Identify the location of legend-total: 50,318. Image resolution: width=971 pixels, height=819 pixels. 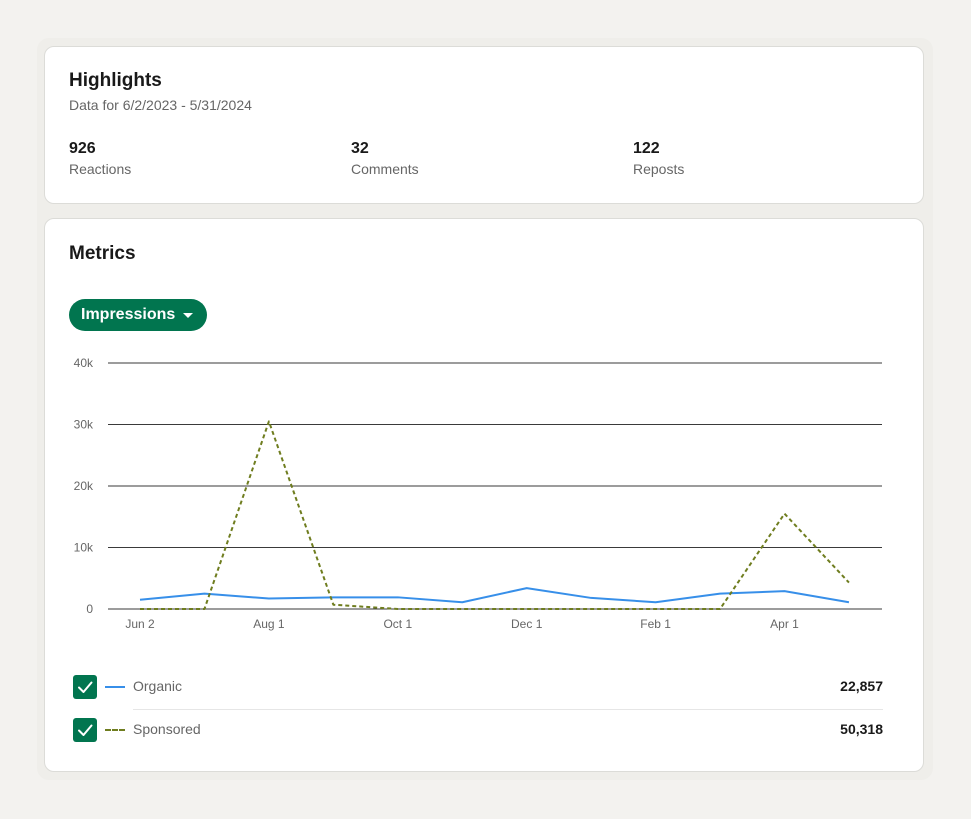
(861, 729).